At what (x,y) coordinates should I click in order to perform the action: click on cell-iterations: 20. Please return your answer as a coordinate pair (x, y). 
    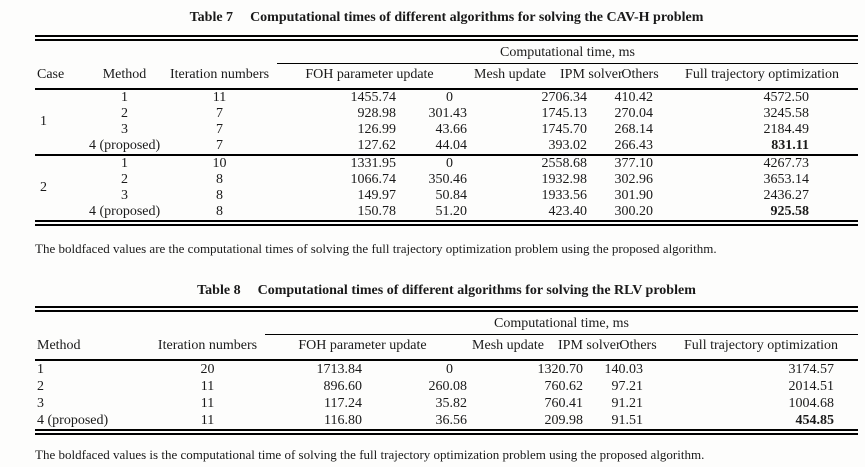
    Looking at the image, I should click on (207, 369).